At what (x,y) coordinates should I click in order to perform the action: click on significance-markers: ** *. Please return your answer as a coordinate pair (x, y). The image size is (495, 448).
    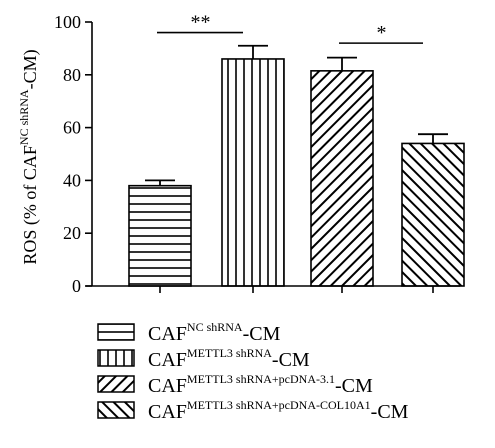
    Looking at the image, I should click on (290, 28).